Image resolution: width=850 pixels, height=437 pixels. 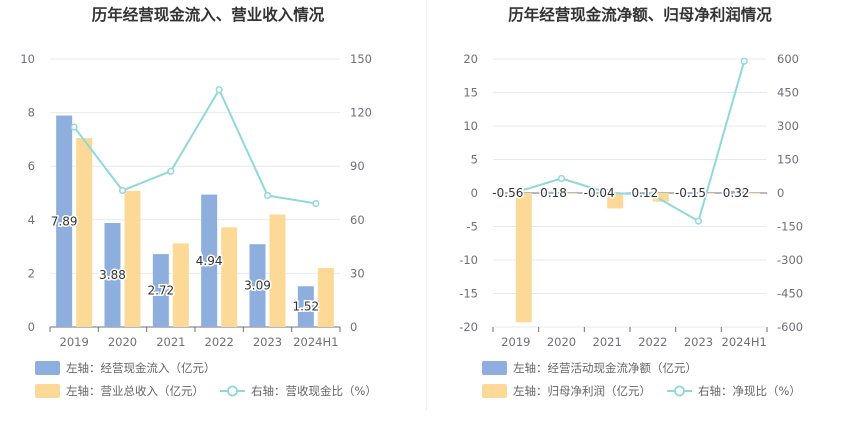 What do you see at coordinates (790, 227) in the screenshot?
I see `right-axis-tick-label: -150` at bounding box center [790, 227].